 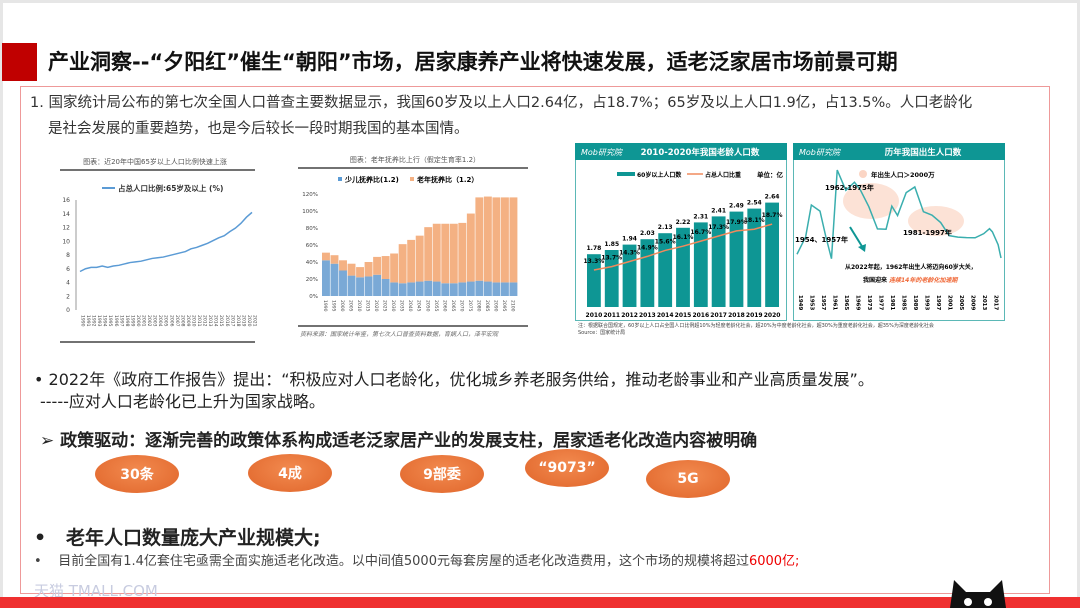 What do you see at coordinates (193, 538) in the screenshot?
I see `market-heading-text: 老年人口数量庞大产业规模大;` at bounding box center [193, 538].